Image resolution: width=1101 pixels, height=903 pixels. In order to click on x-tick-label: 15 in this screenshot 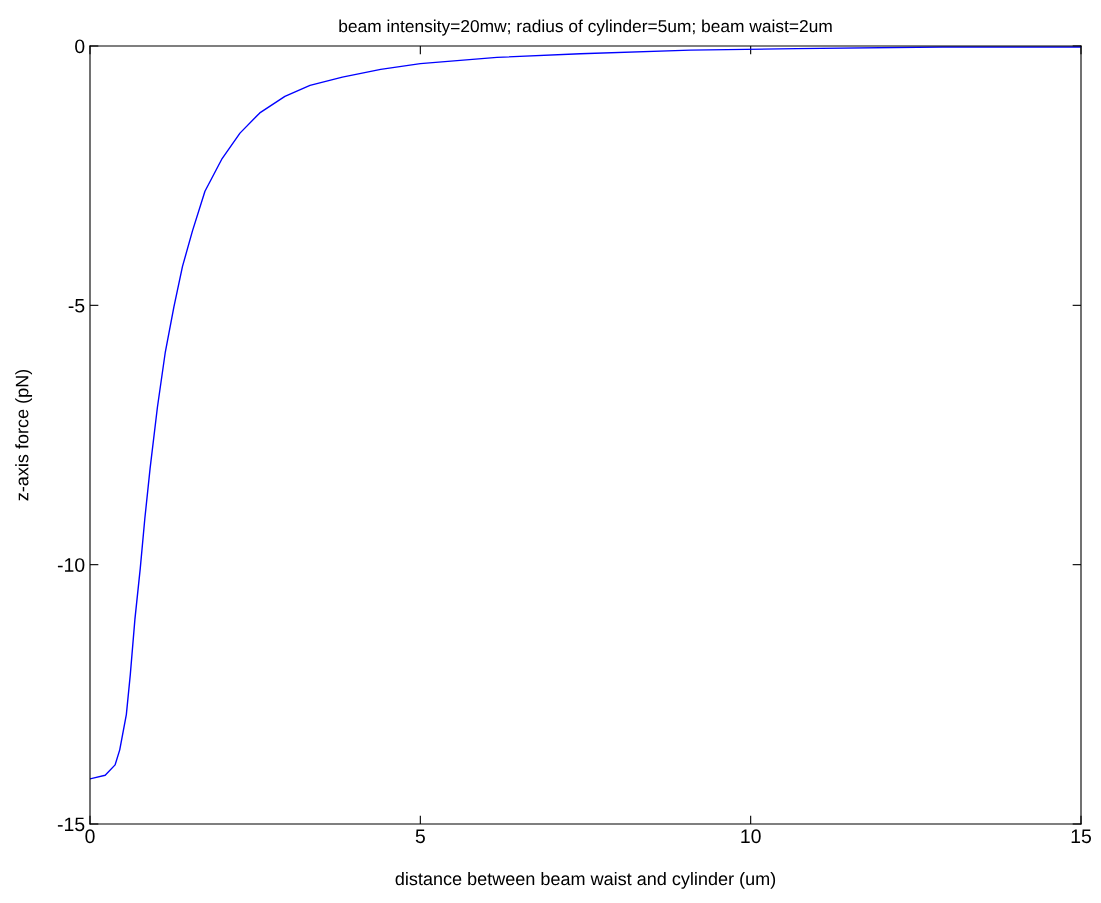, I will do `click(1081, 836)`.